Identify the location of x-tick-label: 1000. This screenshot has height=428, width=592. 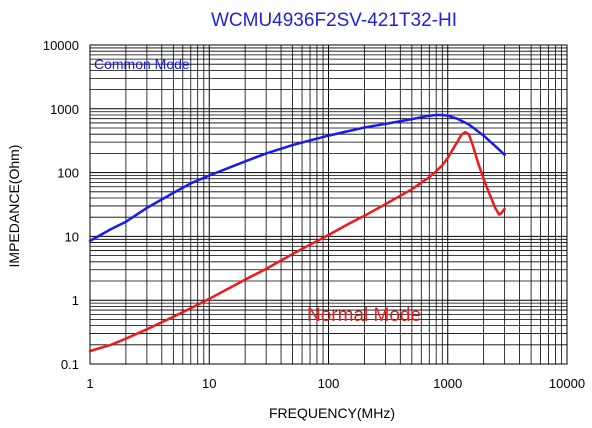
(447, 383).